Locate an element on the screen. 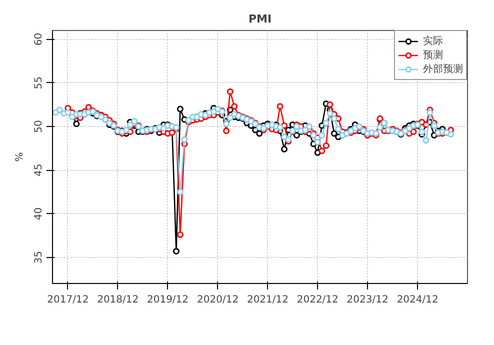 This screenshot has height=345, width=494. x-tick-label: 2022/12 is located at coordinates (317, 300).